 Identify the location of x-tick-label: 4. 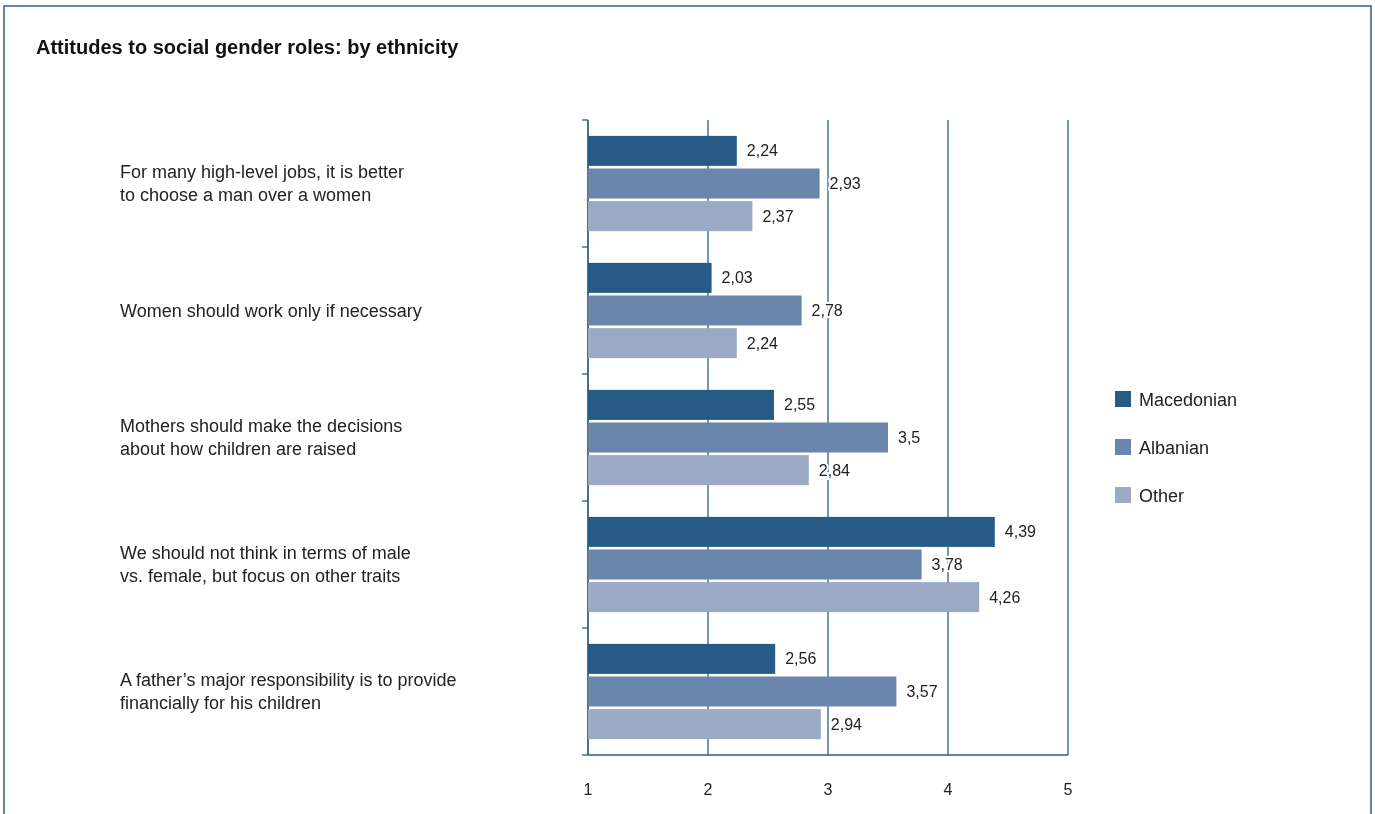
(948, 789).